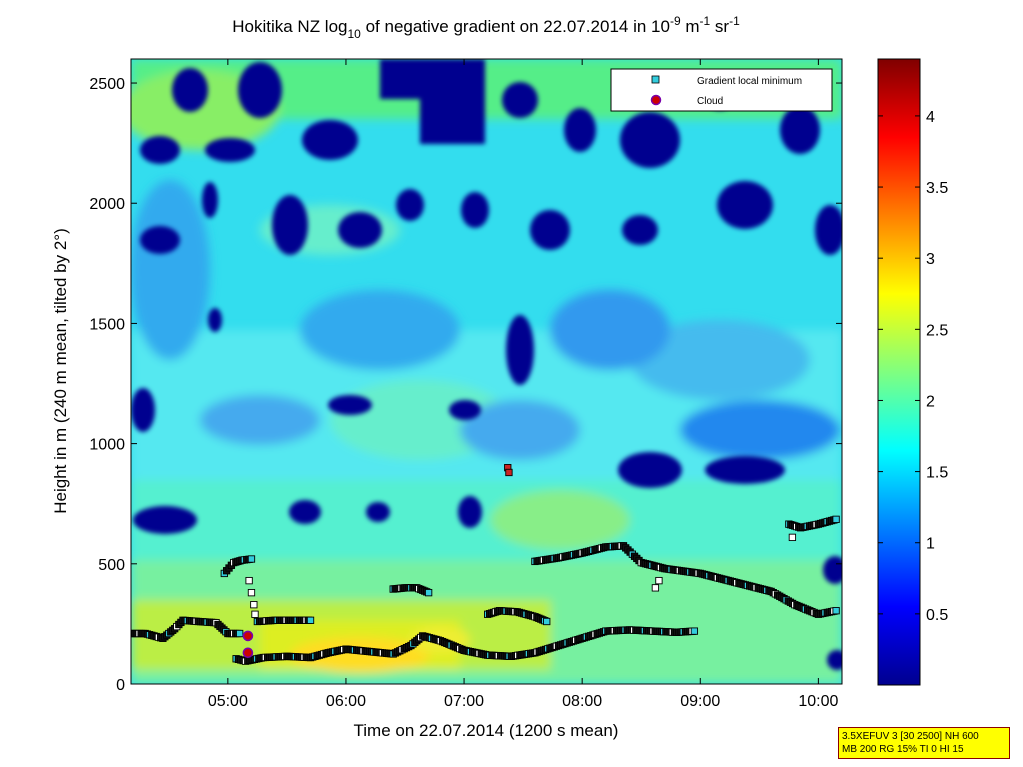 The height and width of the screenshot is (767, 1023). I want to click on legend-label-cloud: Cloud, so click(710, 101).